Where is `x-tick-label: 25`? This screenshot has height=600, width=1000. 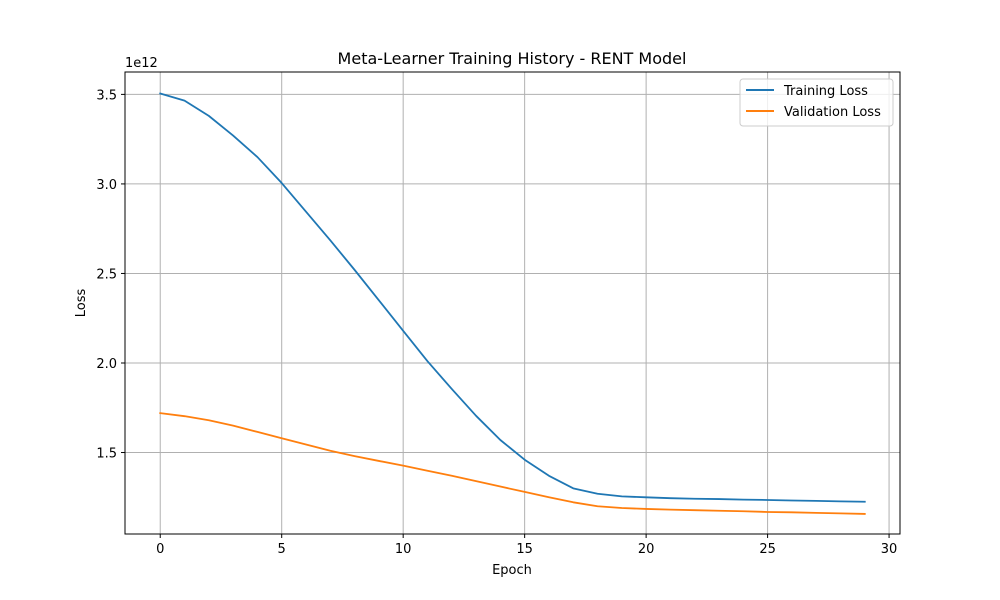
x-tick-label: 25 is located at coordinates (767, 549).